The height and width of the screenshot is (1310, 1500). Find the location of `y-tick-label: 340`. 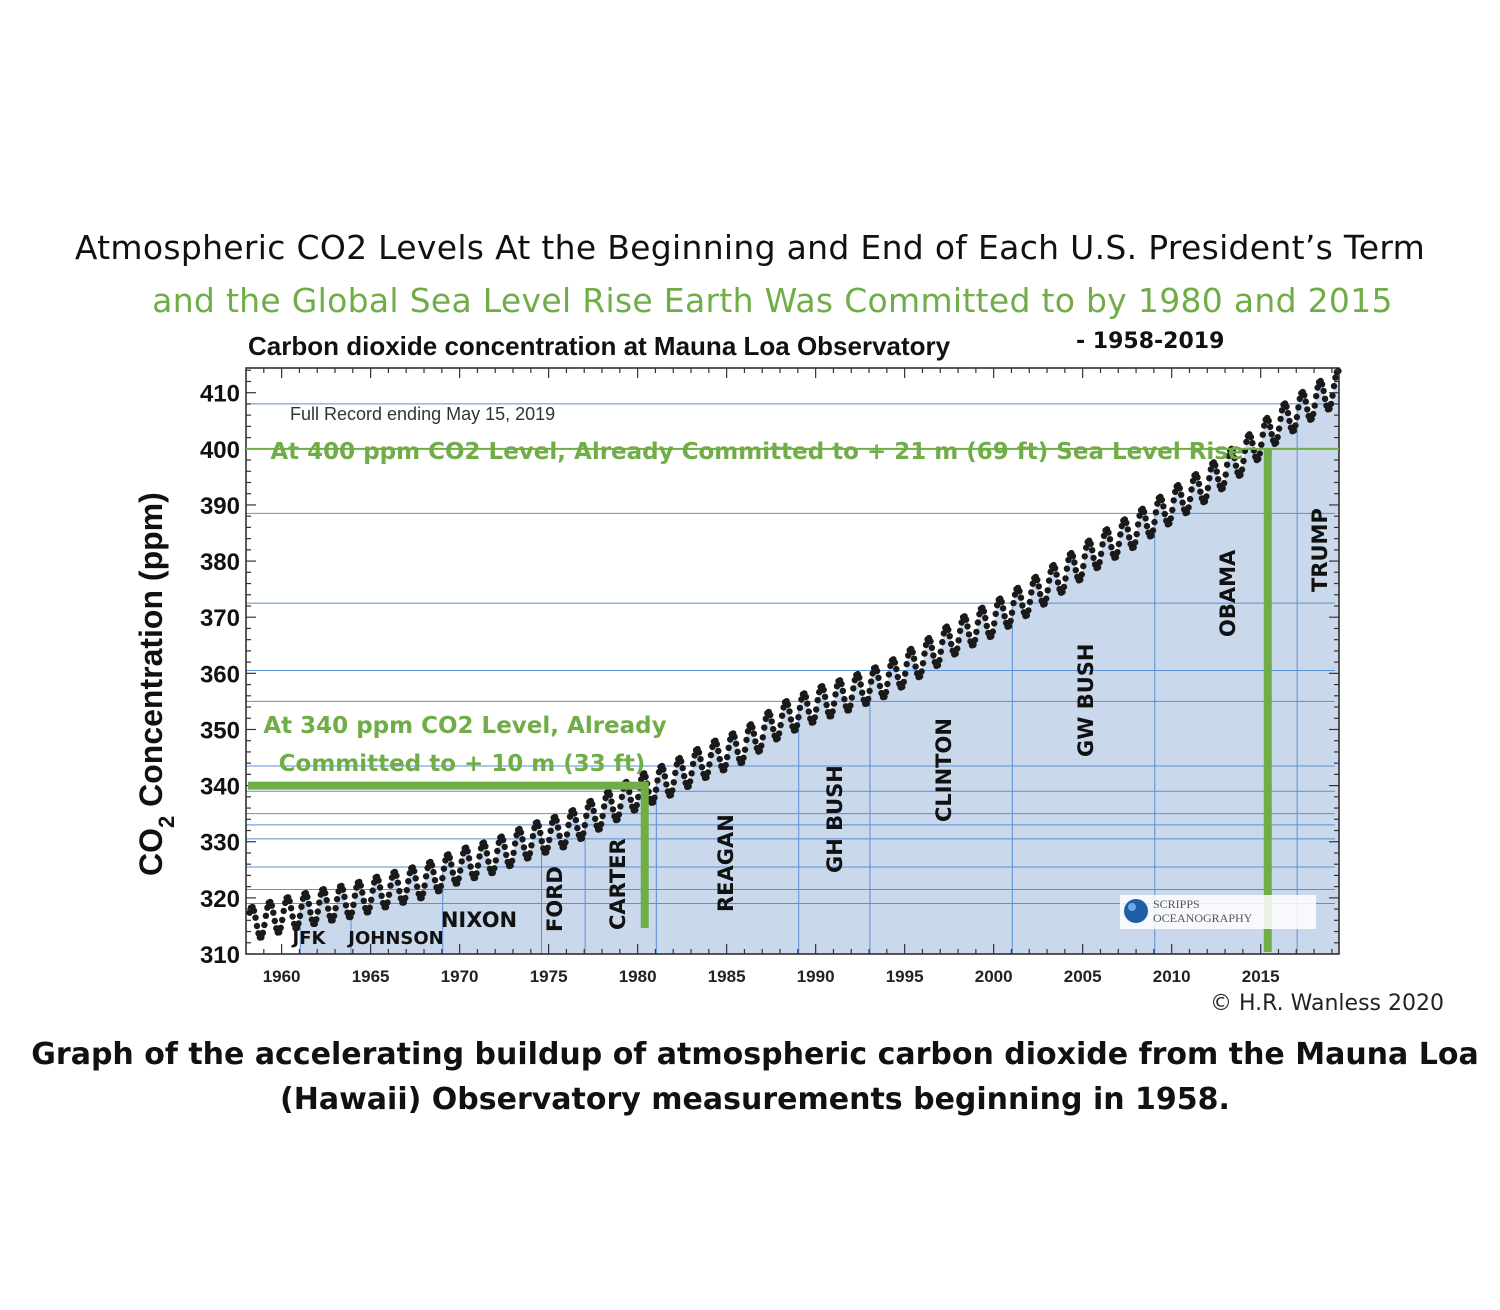

y-tick-label: 340 is located at coordinates (220, 787).